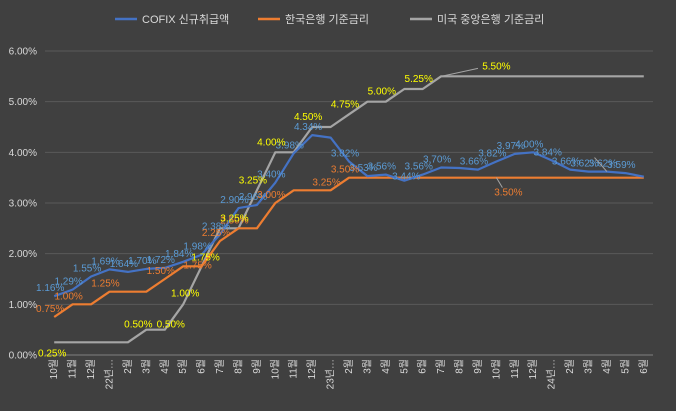 This screenshot has height=411, width=676. Describe the element at coordinates (23, 356) in the screenshot. I see `y-tick-label: 0.00%` at that location.